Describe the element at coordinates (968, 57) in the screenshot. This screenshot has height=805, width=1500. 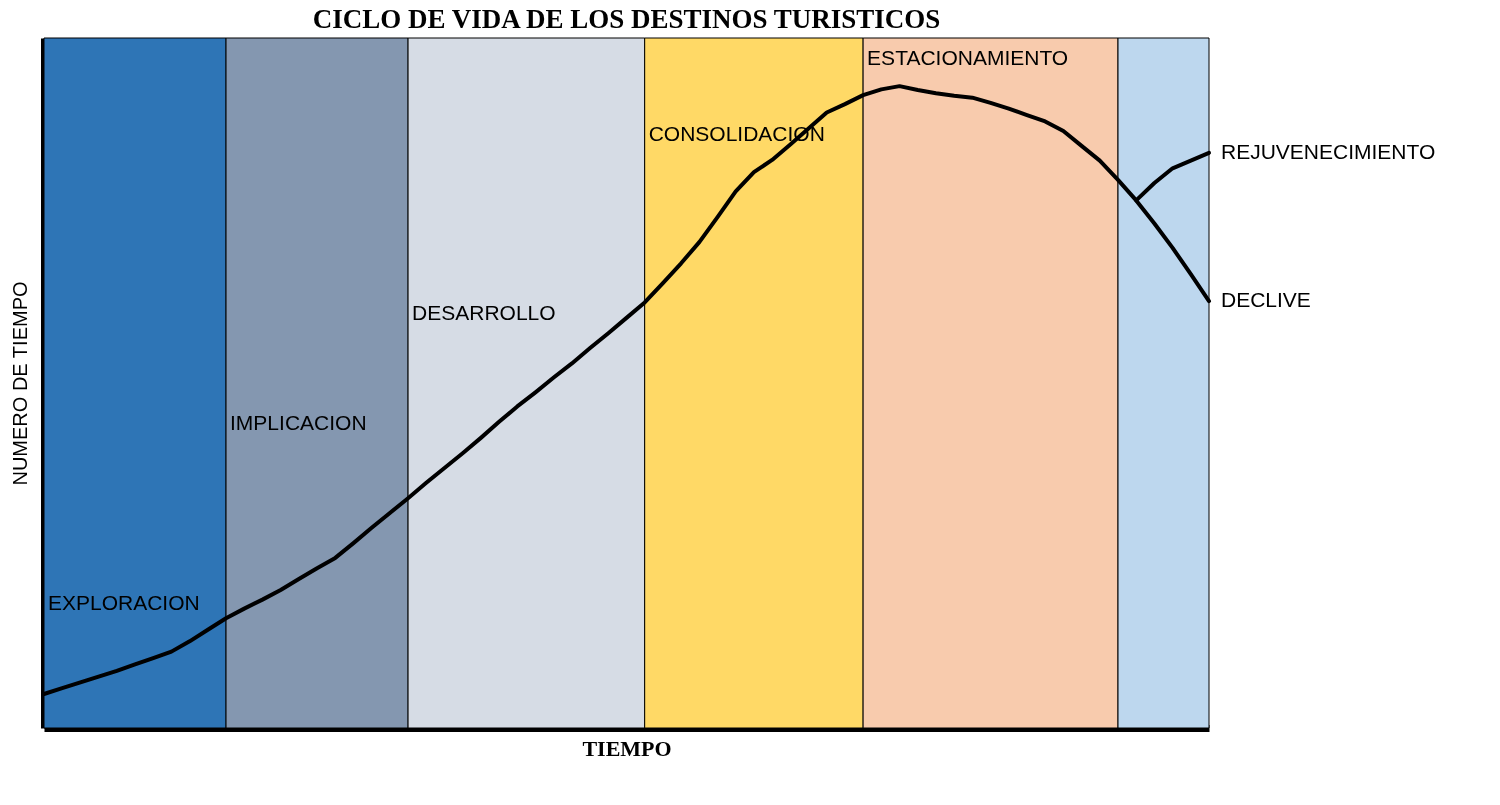
I see `text: ESTACIONAMIENTO` at that location.